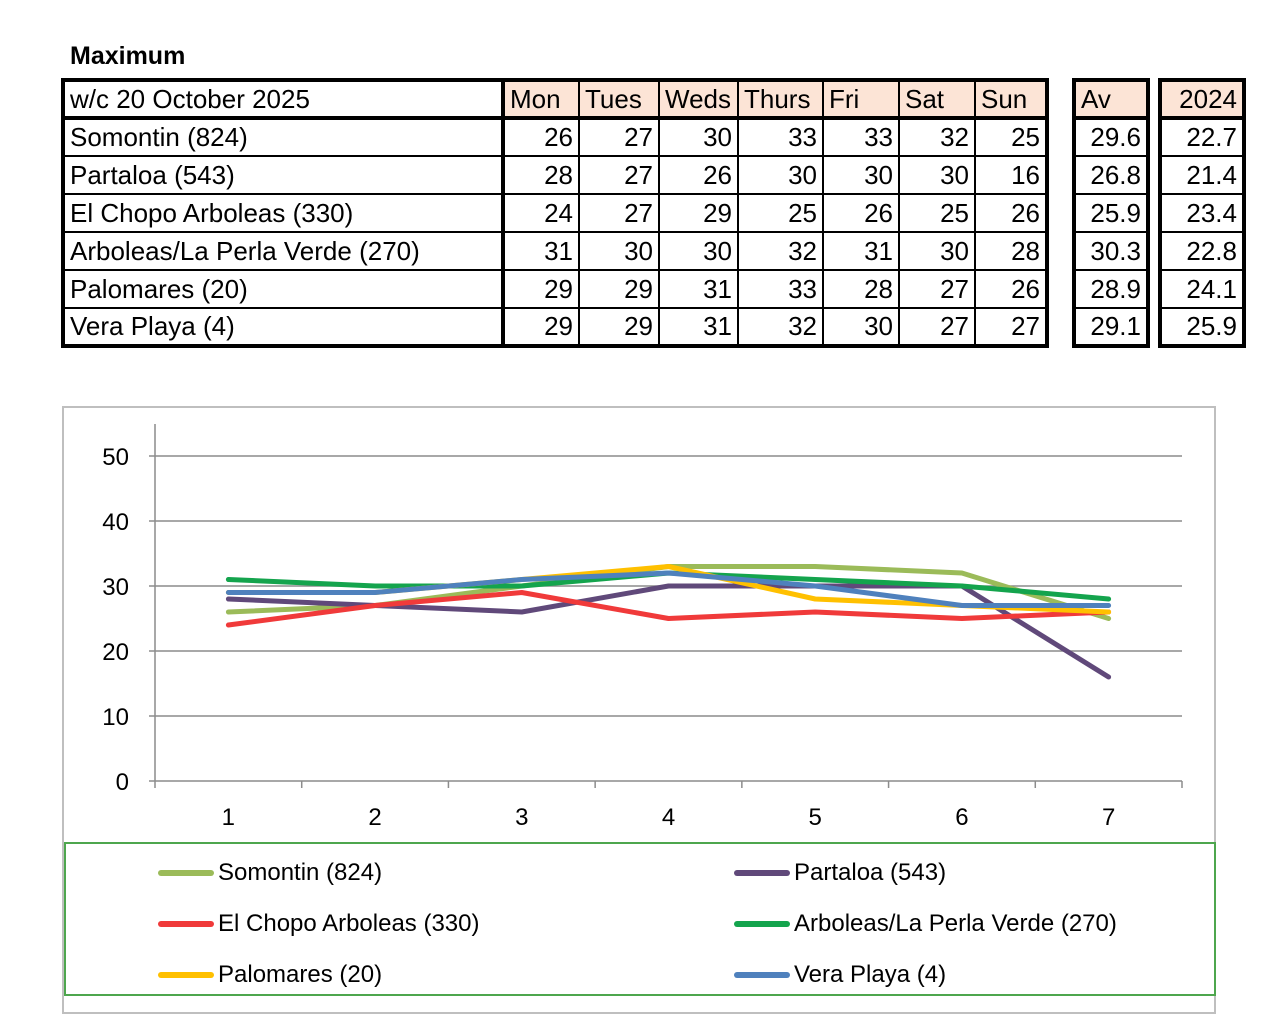 The width and height of the screenshot is (1274, 1022). What do you see at coordinates (228, 817) in the screenshot?
I see `x-tick-label: 1` at bounding box center [228, 817].